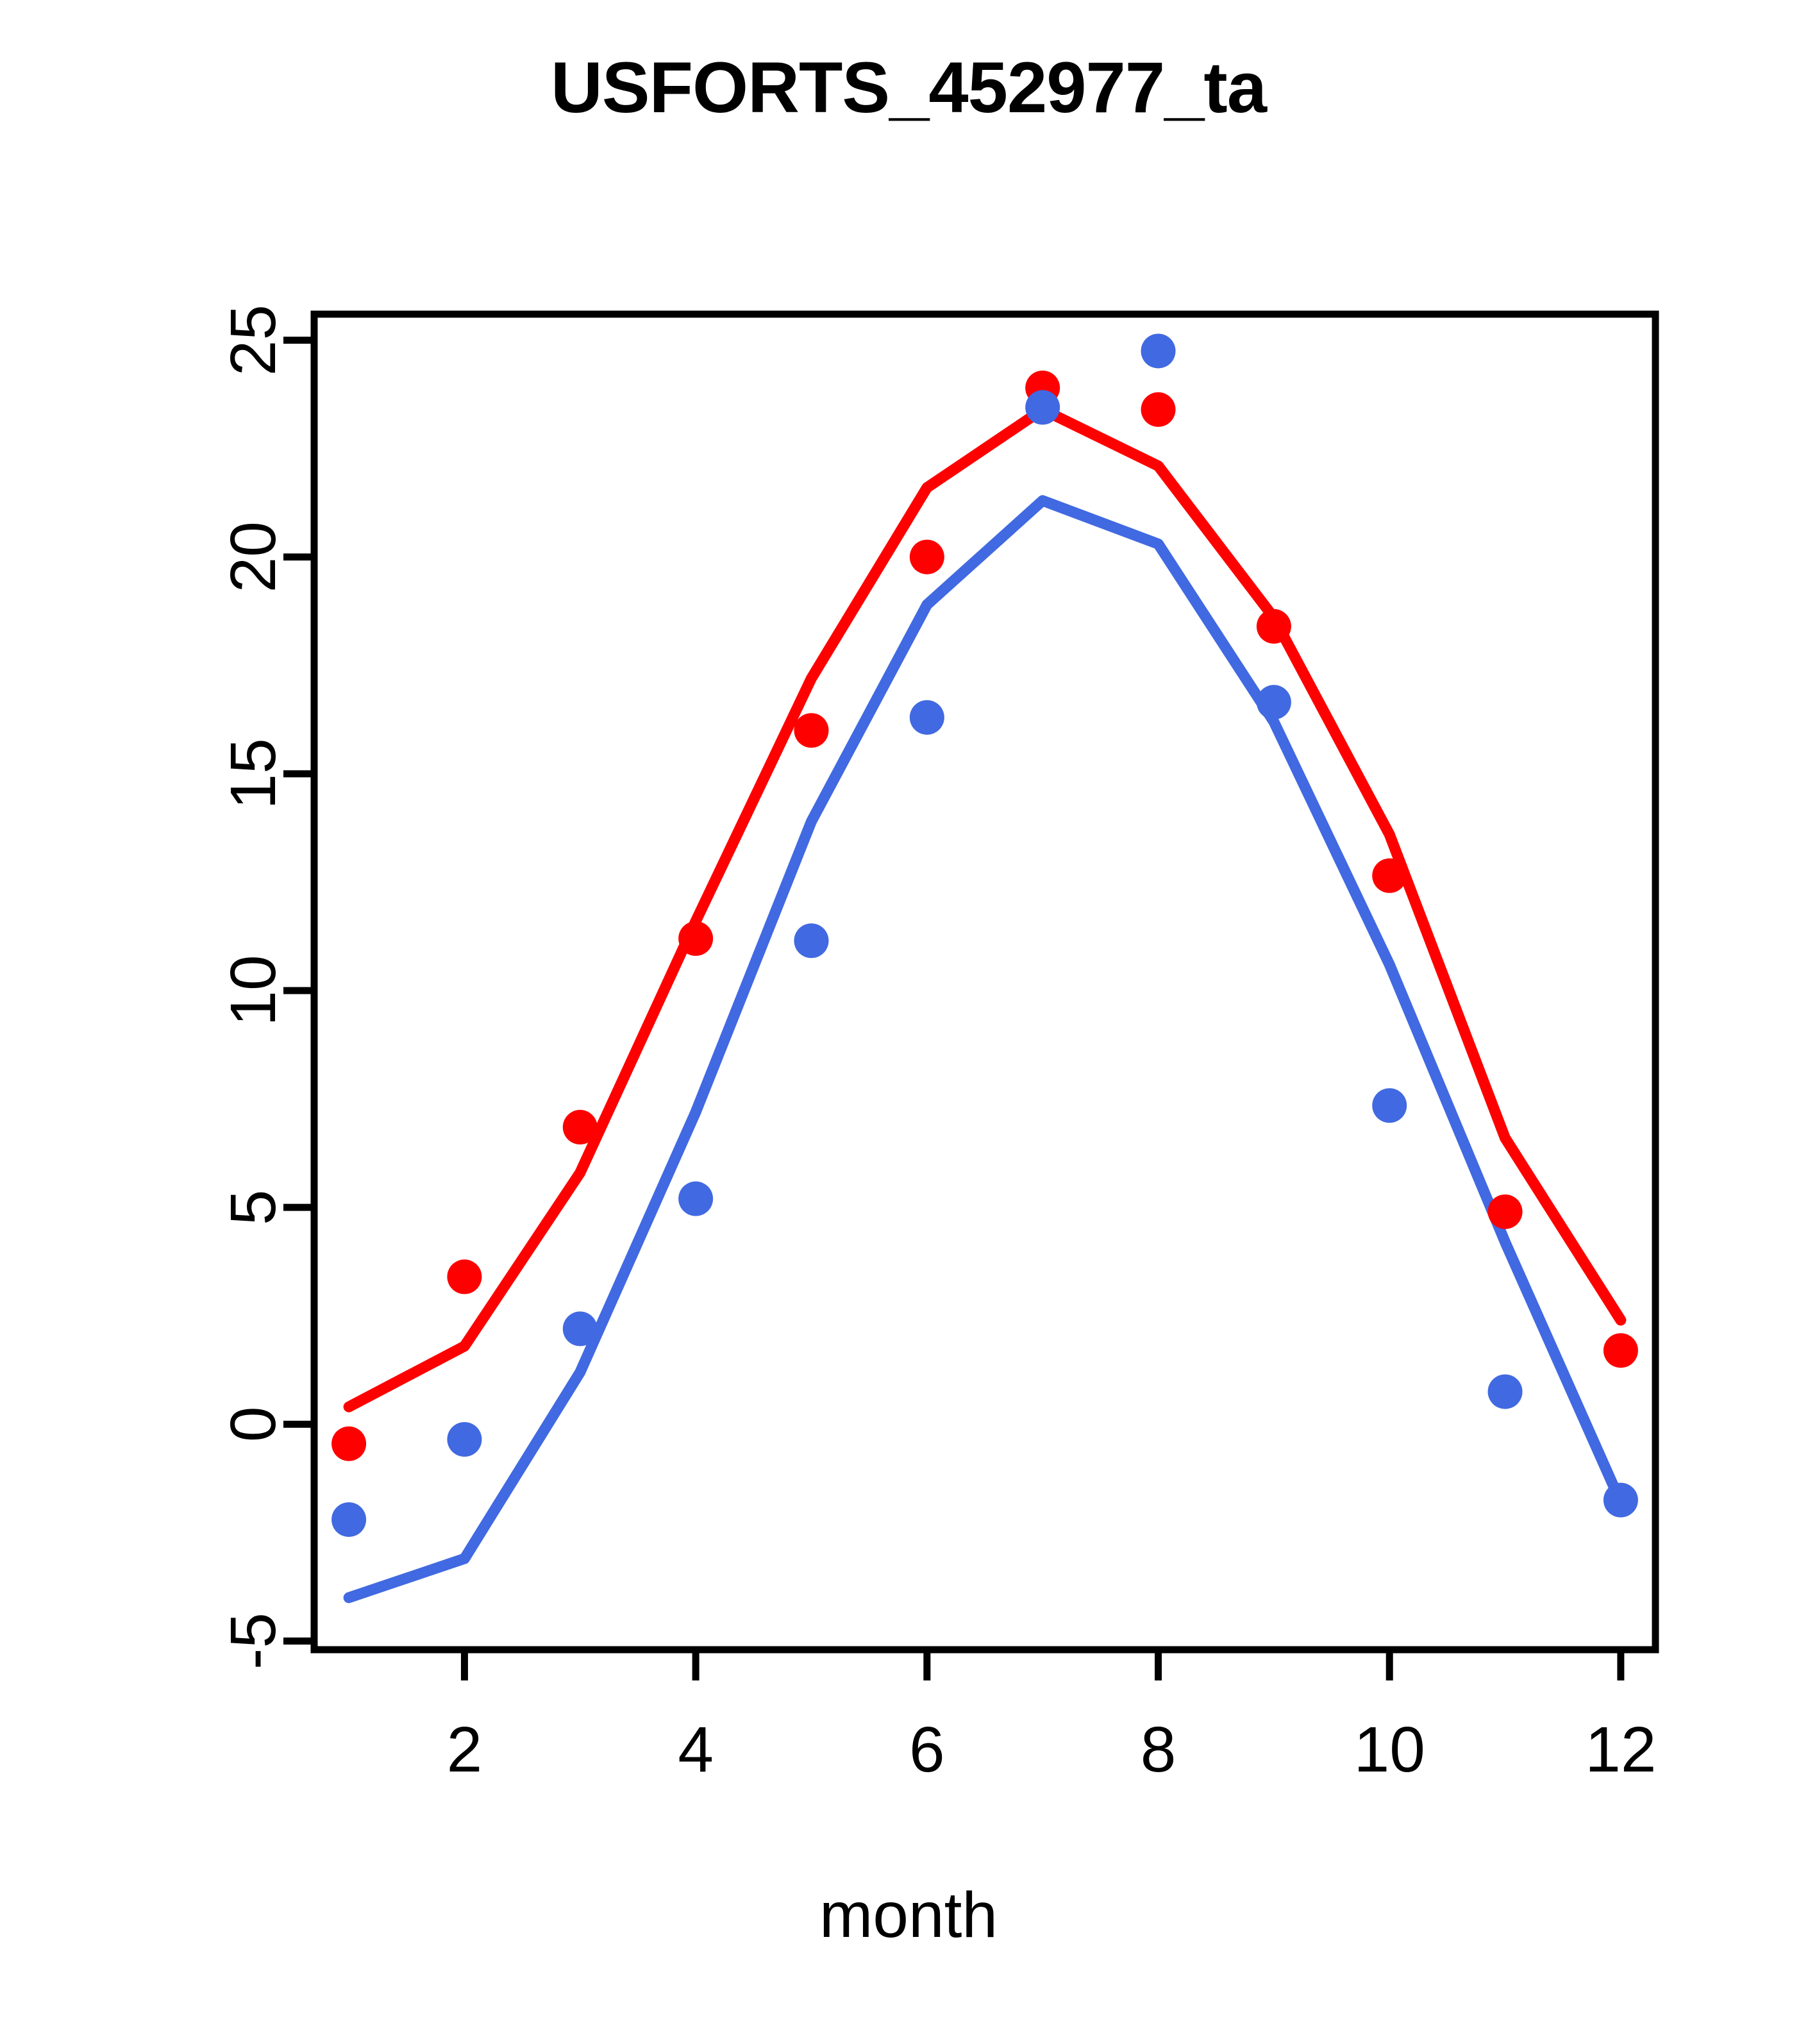  I want to click on x-tick-label: 12, so click(1621, 1750).